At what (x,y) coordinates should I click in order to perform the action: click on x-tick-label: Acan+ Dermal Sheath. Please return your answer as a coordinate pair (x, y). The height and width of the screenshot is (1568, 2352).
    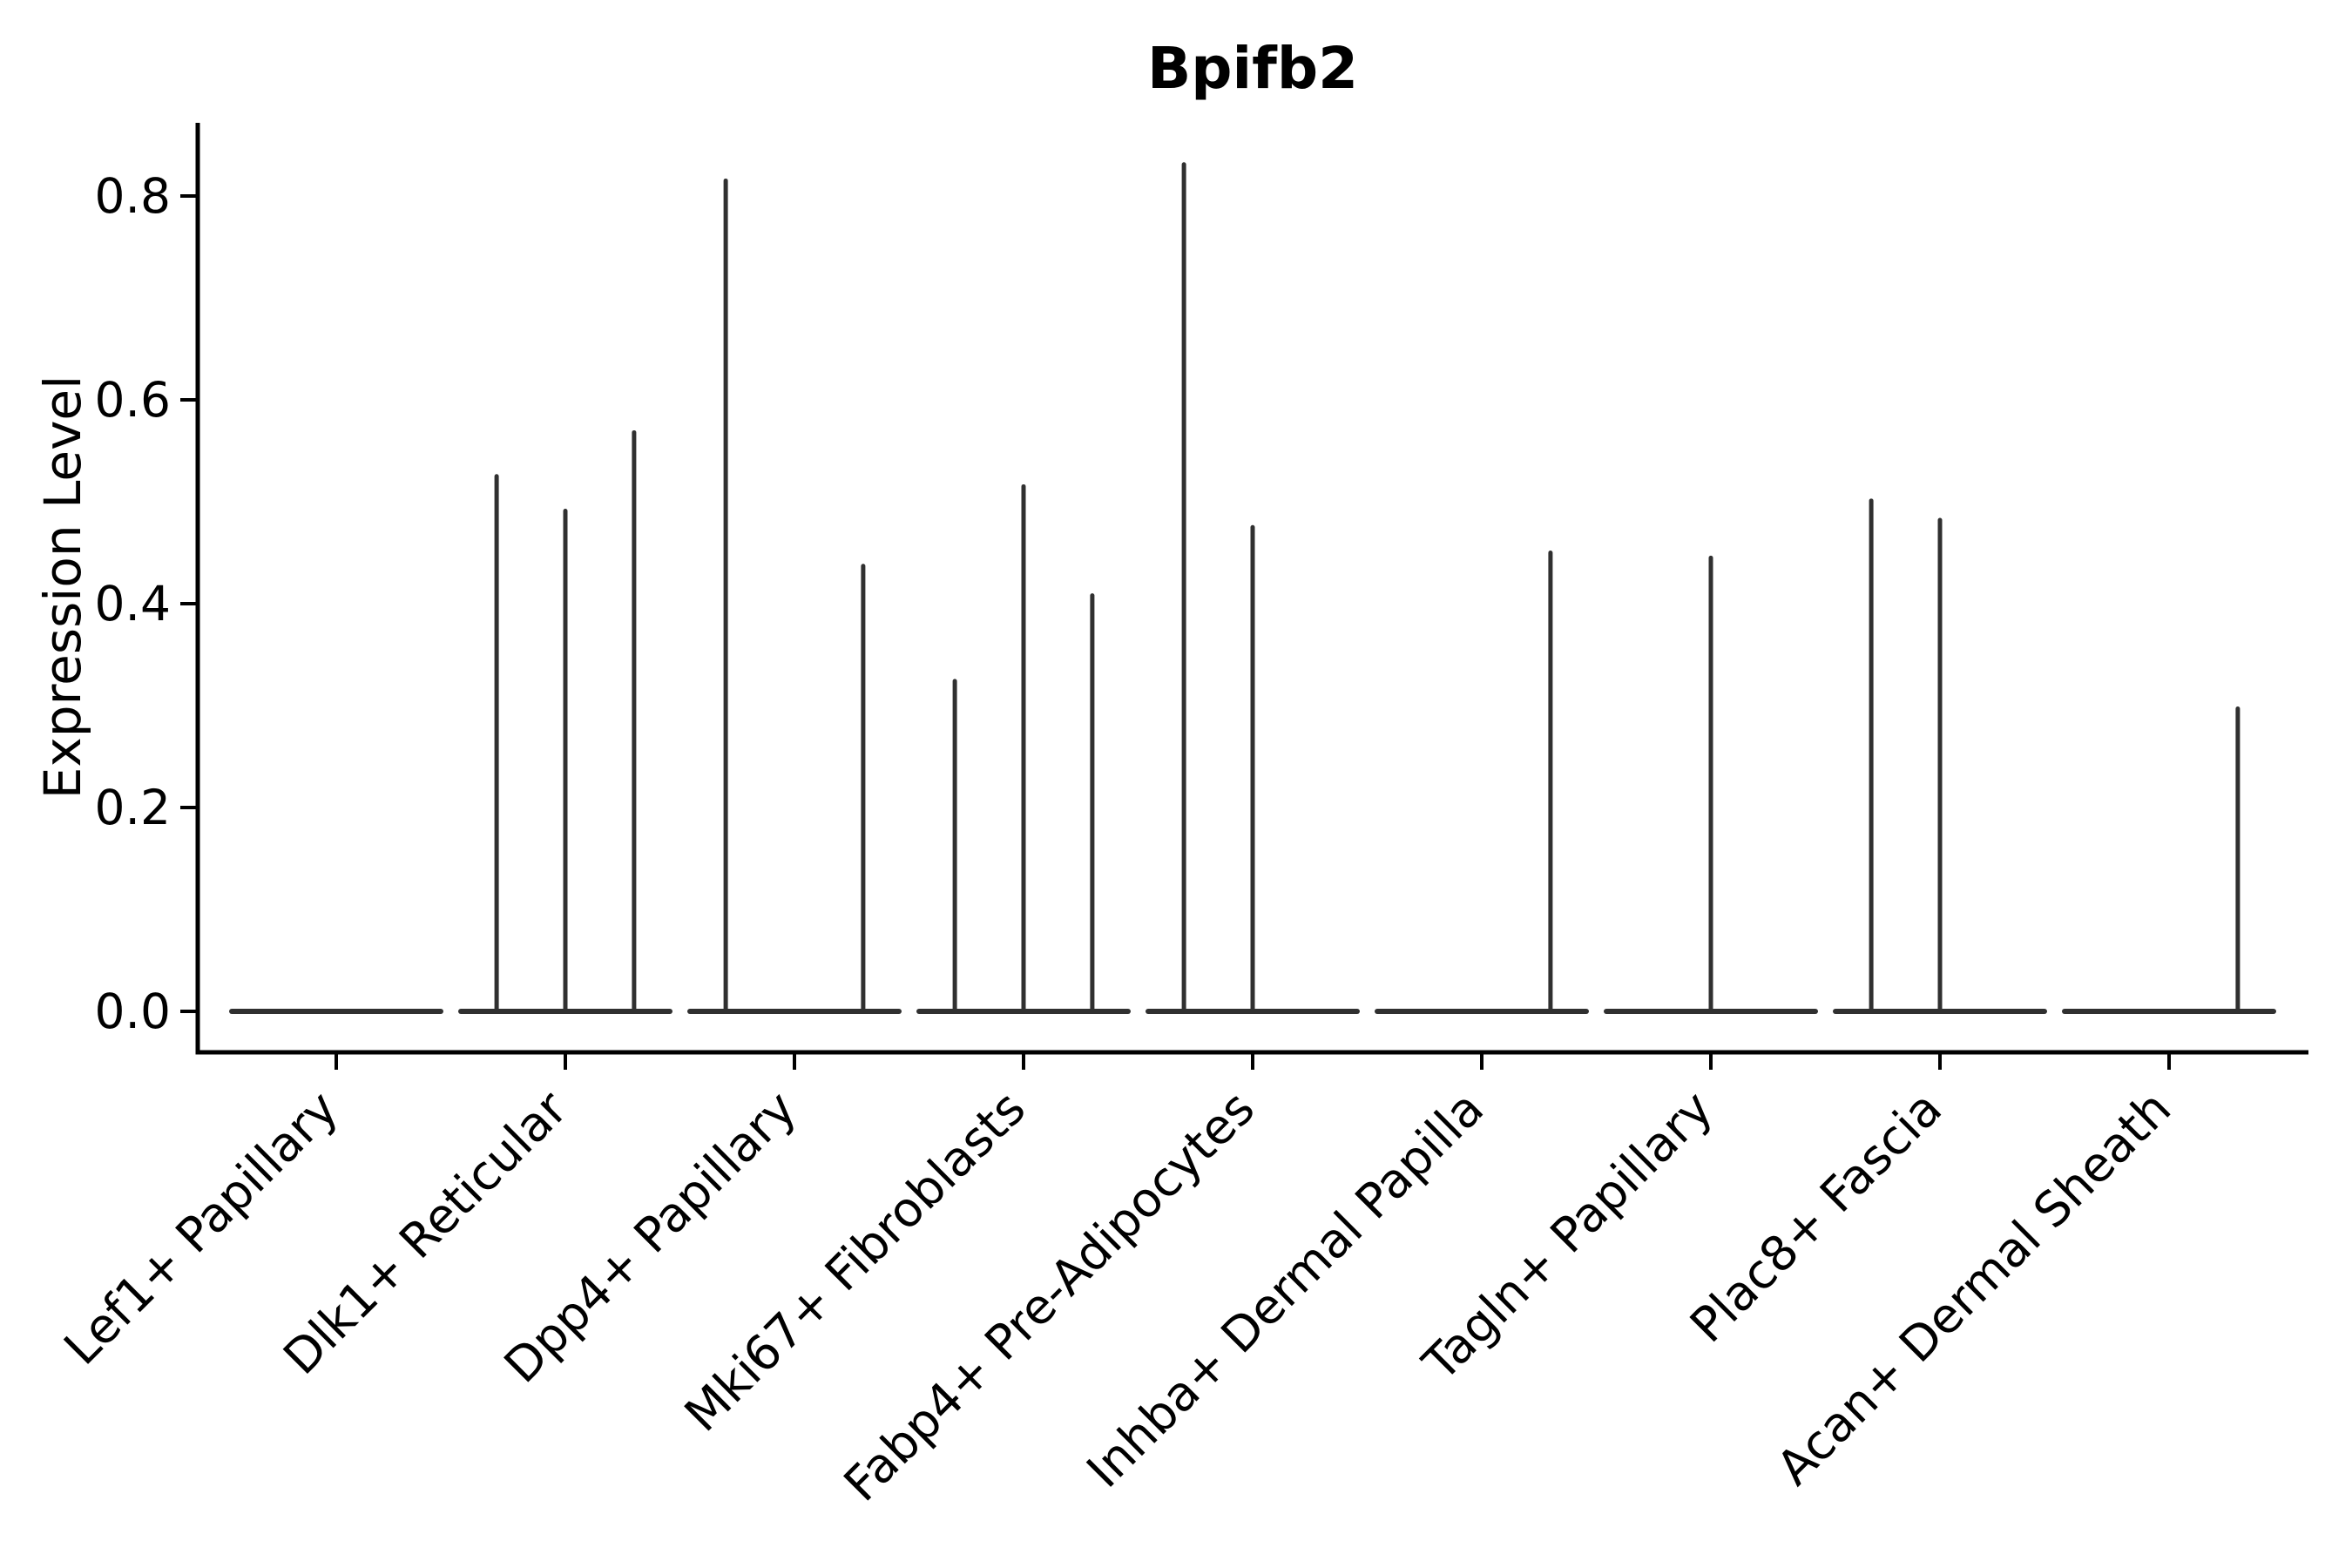
    Looking at the image, I should click on (1974, 1288).